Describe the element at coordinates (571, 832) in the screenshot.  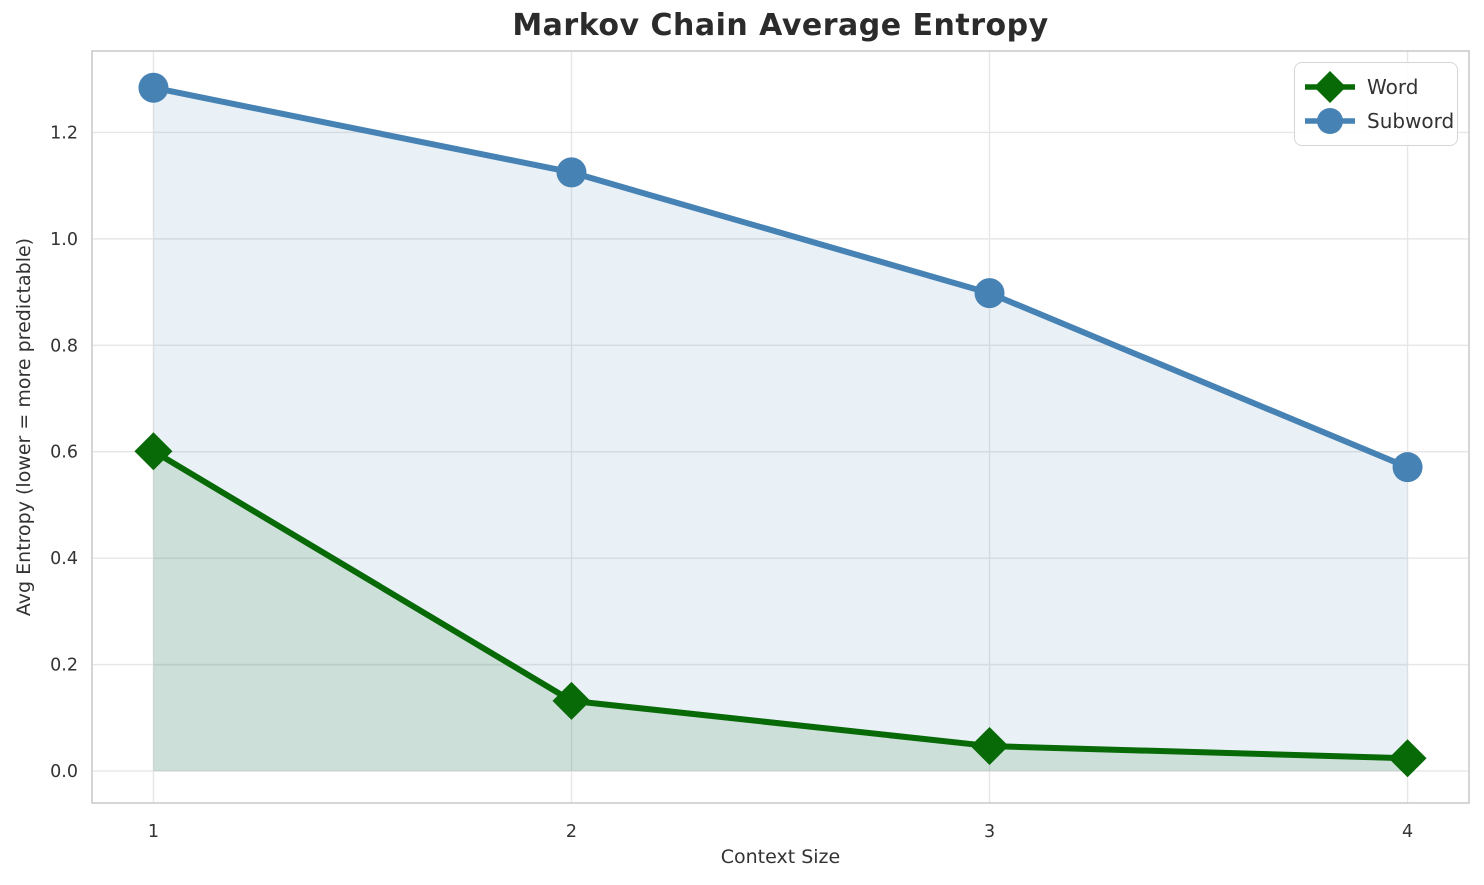
I see `x-tick-label: 2` at that location.